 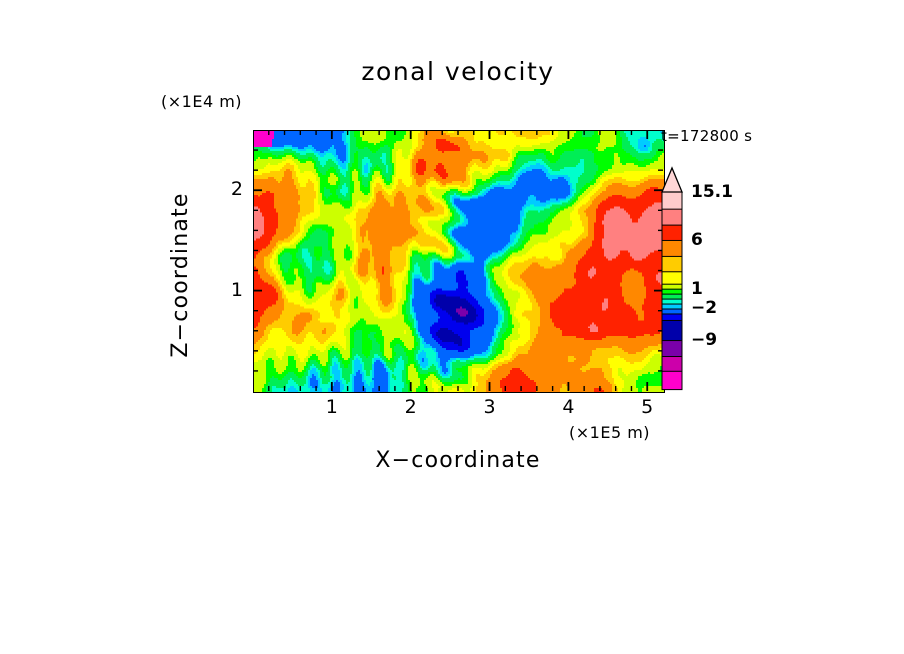 I want to click on colorbar-swatches, so click(x=672, y=278).